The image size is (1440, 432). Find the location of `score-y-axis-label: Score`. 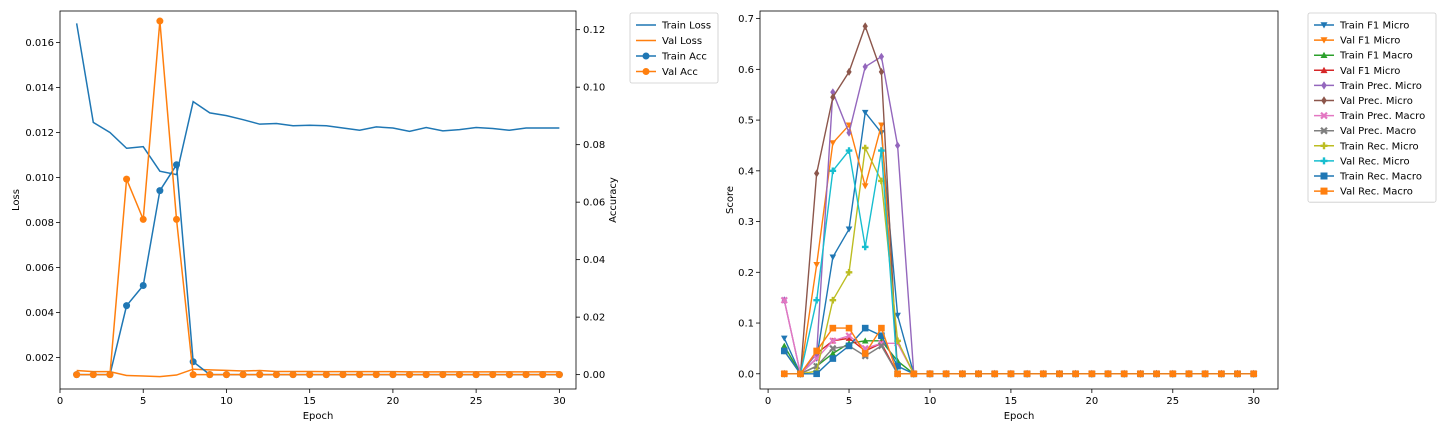

score-y-axis-label: Score is located at coordinates (730, 200).